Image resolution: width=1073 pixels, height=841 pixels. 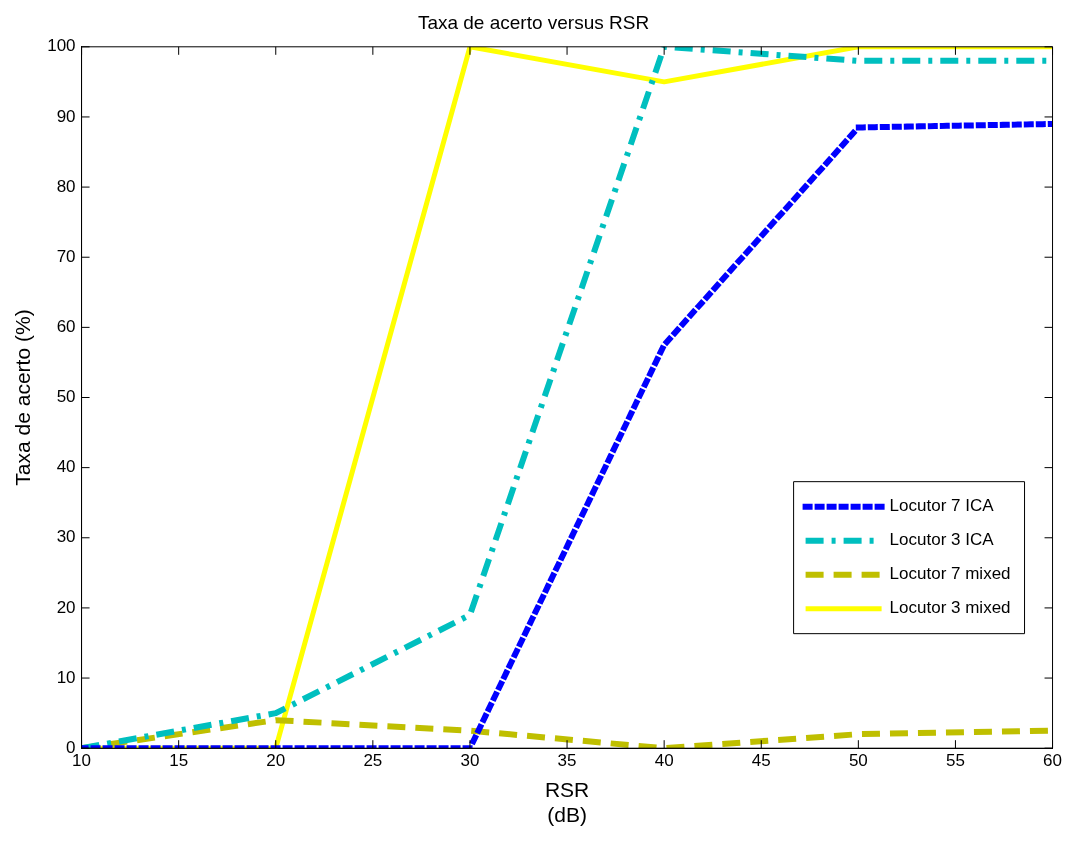 I want to click on y-tick-label: 50, so click(x=66, y=397).